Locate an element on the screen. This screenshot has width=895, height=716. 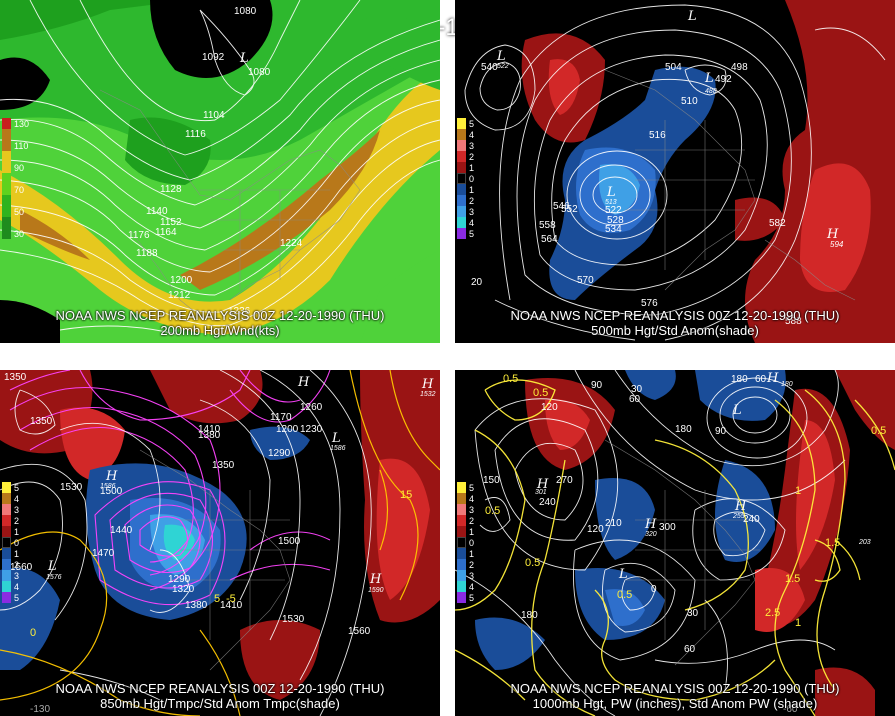
svg-text: 1116 is located at coordinates (195, 134).